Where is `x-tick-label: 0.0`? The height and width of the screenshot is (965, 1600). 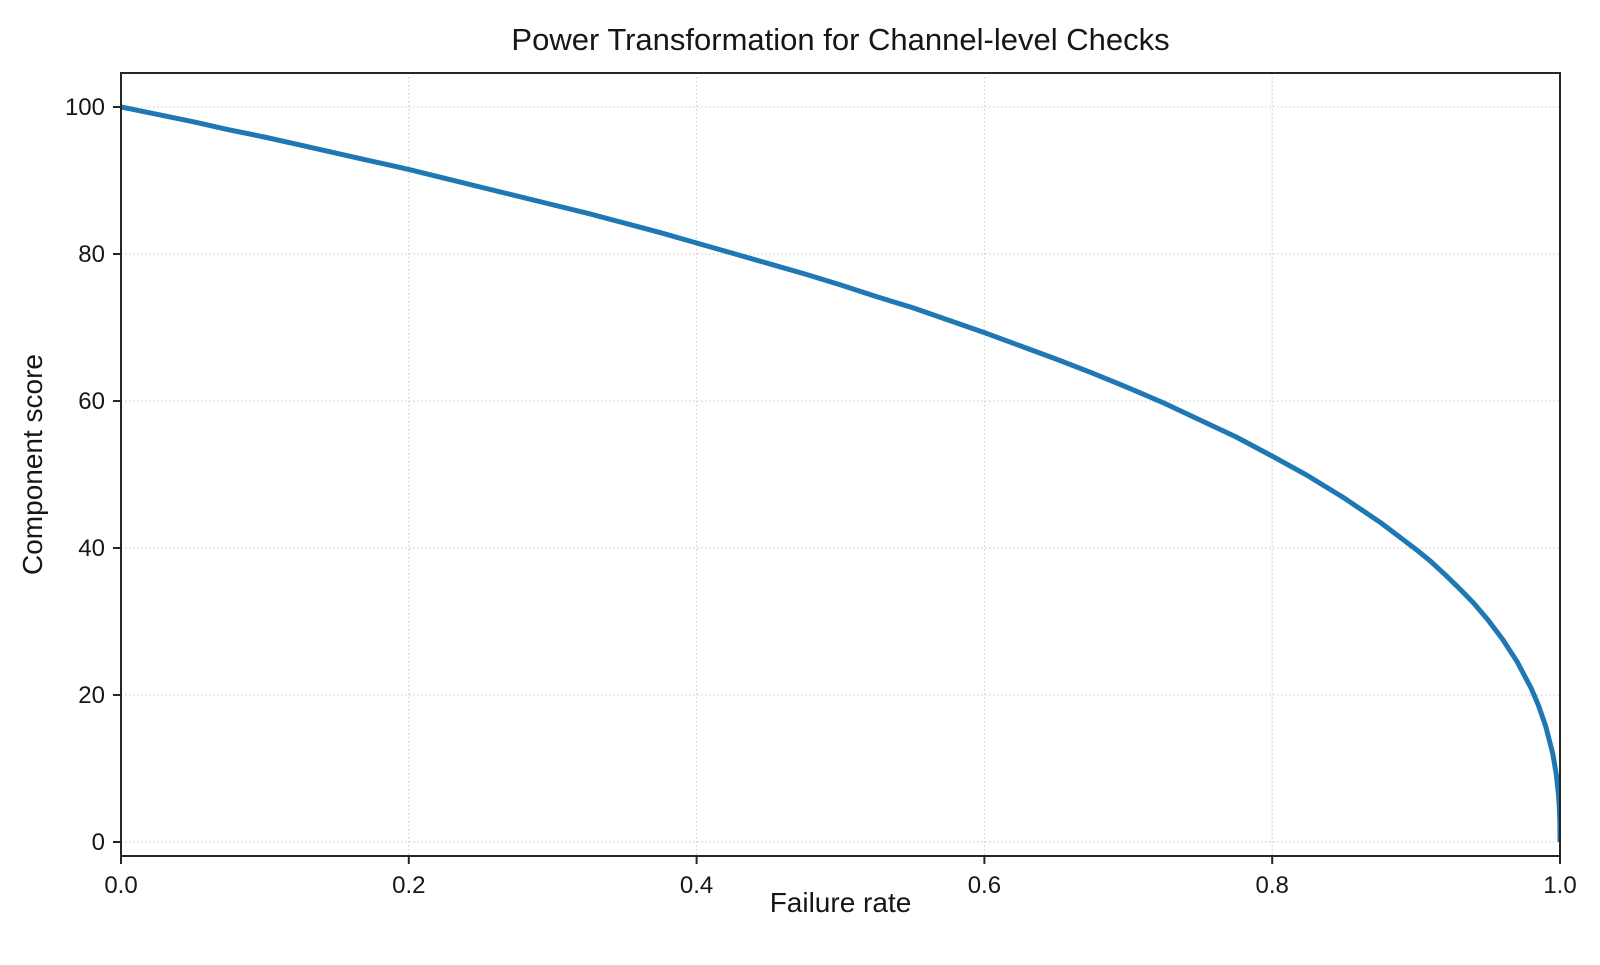 x-tick-label: 0.0 is located at coordinates (120, 885).